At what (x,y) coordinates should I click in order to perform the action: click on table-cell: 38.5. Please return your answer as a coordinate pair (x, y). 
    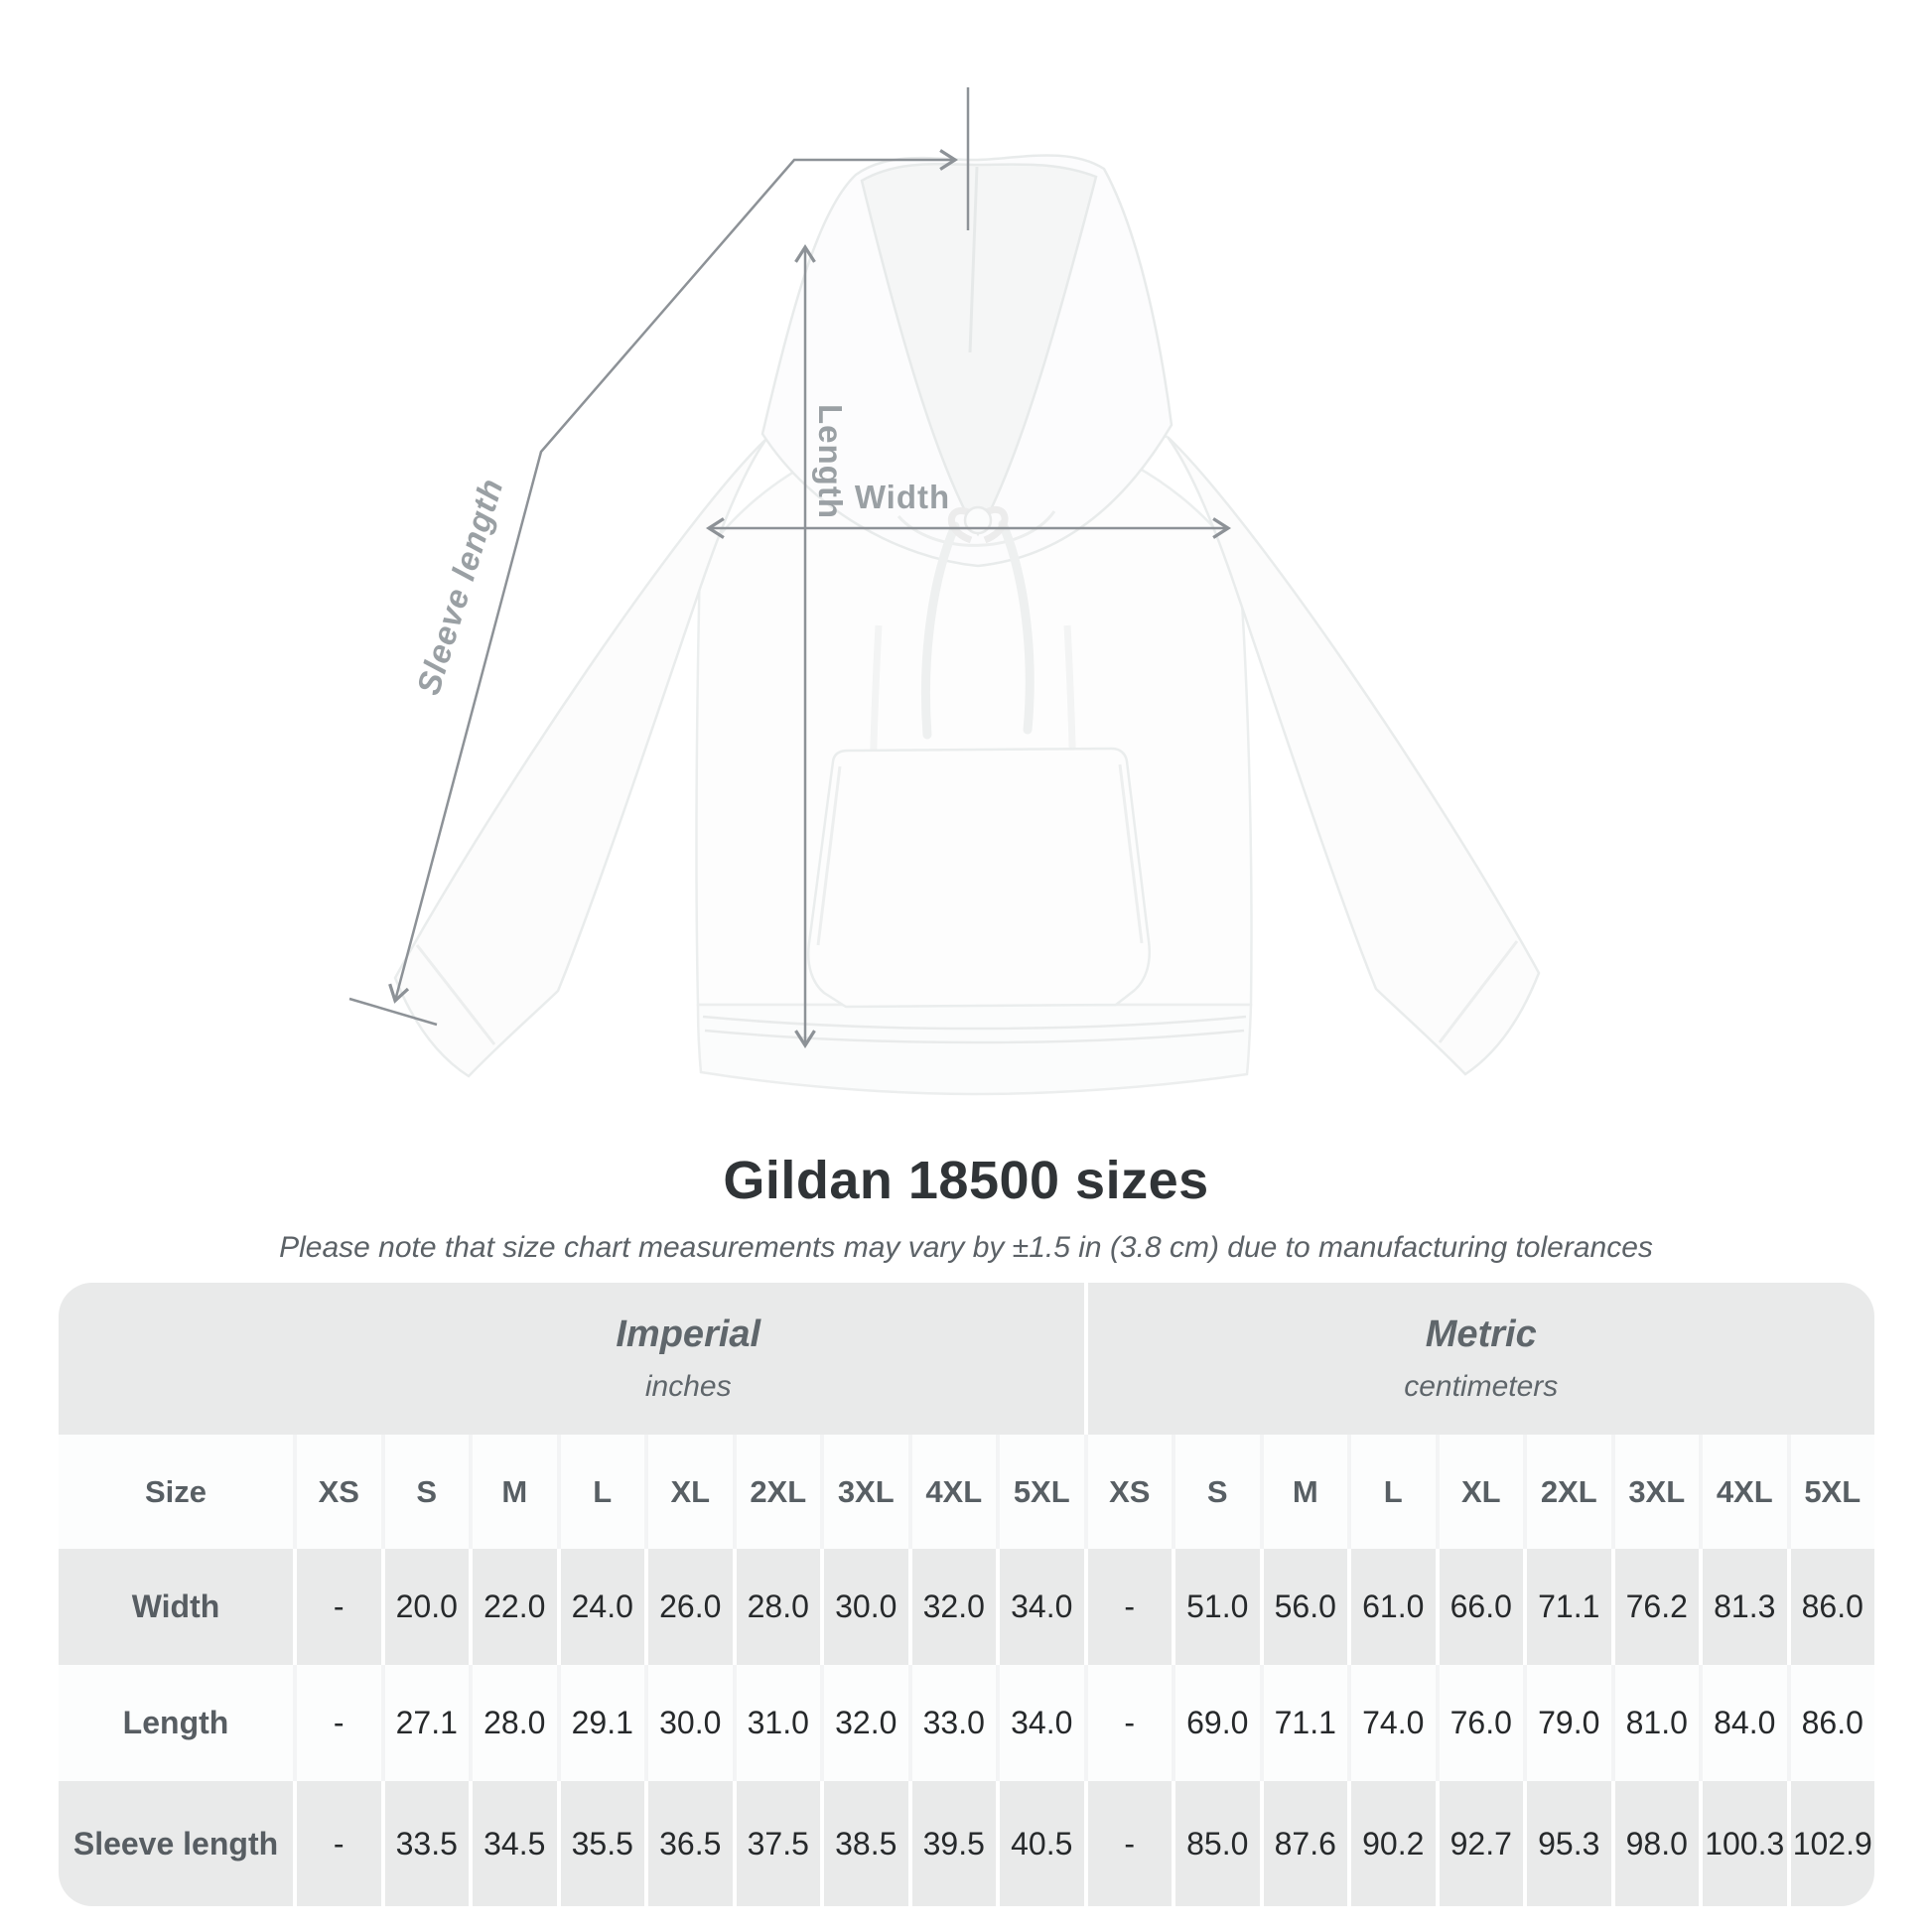
    Looking at the image, I should click on (864, 1844).